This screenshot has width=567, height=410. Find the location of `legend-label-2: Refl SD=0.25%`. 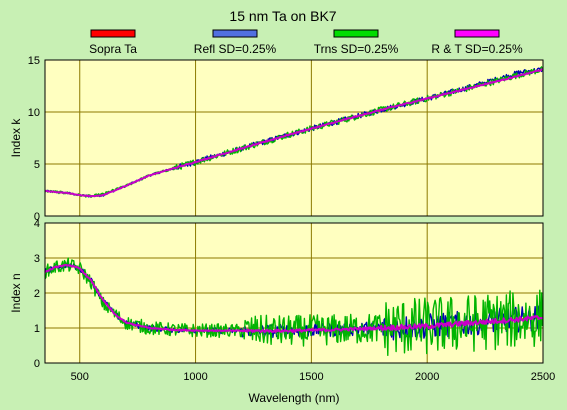

legend-label-2: Refl SD=0.25% is located at coordinates (235, 49).